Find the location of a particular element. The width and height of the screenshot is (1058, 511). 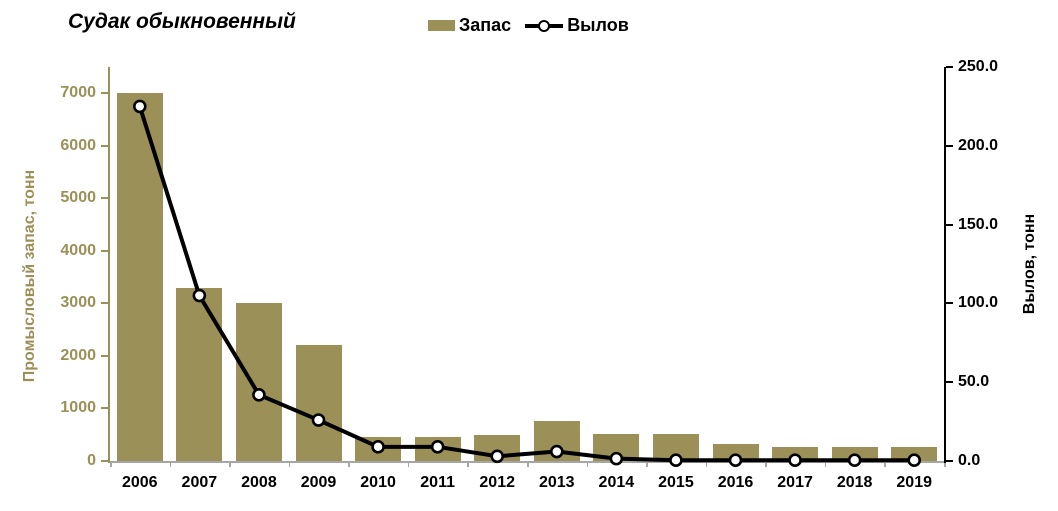

left-axis-tick-label: 1000 is located at coordinates (78, 408).